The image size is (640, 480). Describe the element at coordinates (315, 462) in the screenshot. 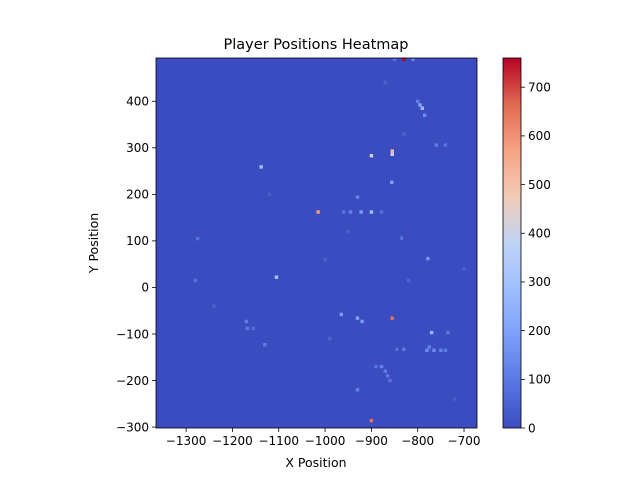

I see `x-axis-label: X Position` at that location.